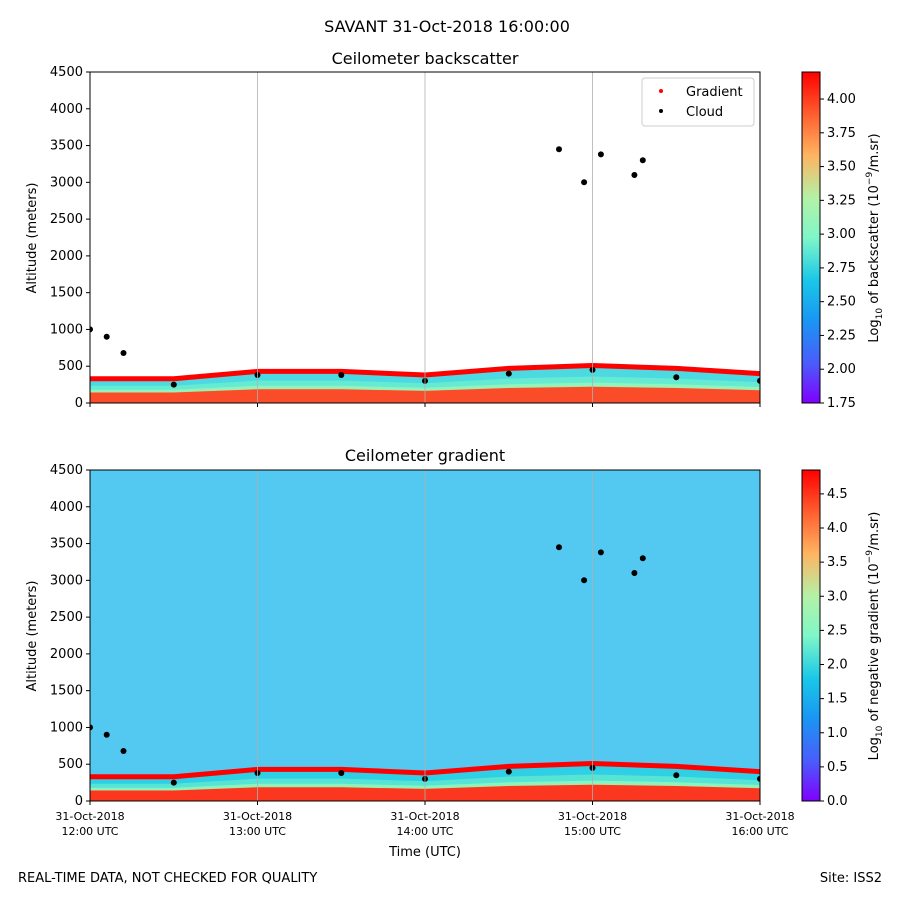 The height and width of the screenshot is (900, 900). Describe the element at coordinates (841, 200) in the screenshot. I see `colorbar-tick-label-6: 3.25` at that location.